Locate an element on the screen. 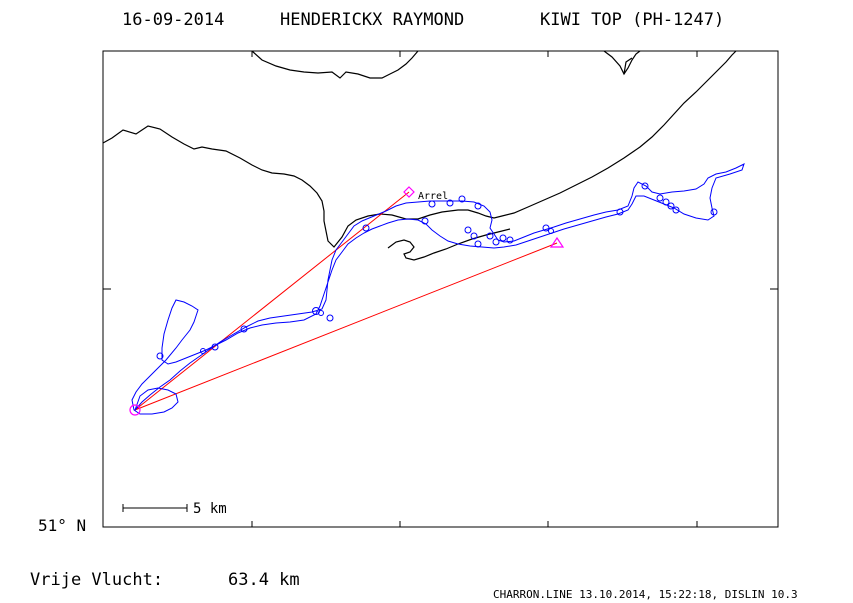  latitude-label: 51° N is located at coordinates (62, 525).